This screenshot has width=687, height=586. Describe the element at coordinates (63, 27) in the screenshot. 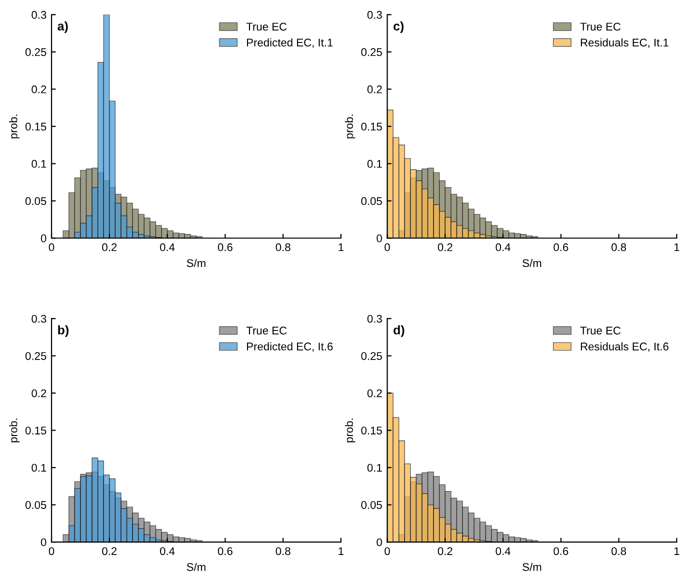

I see `annotation: a)` at that location.